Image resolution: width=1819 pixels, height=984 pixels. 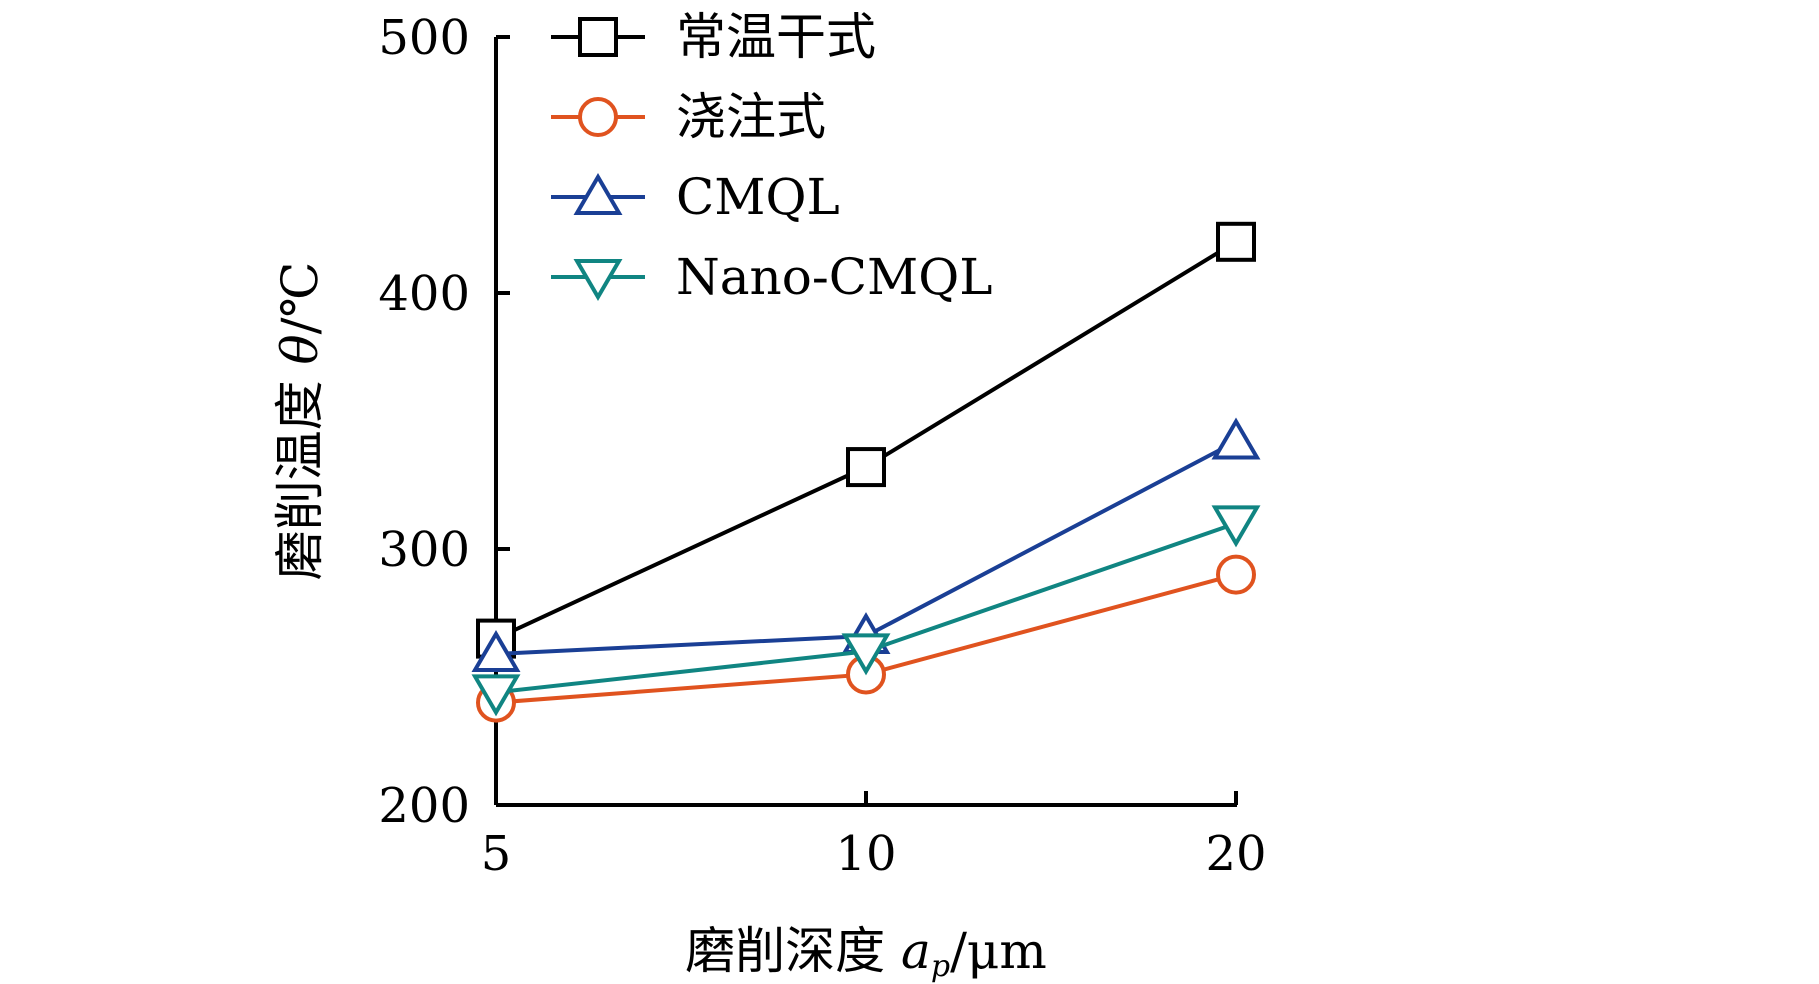 I want to click on x-axis-title-subscript: p, so click(x=940, y=966).